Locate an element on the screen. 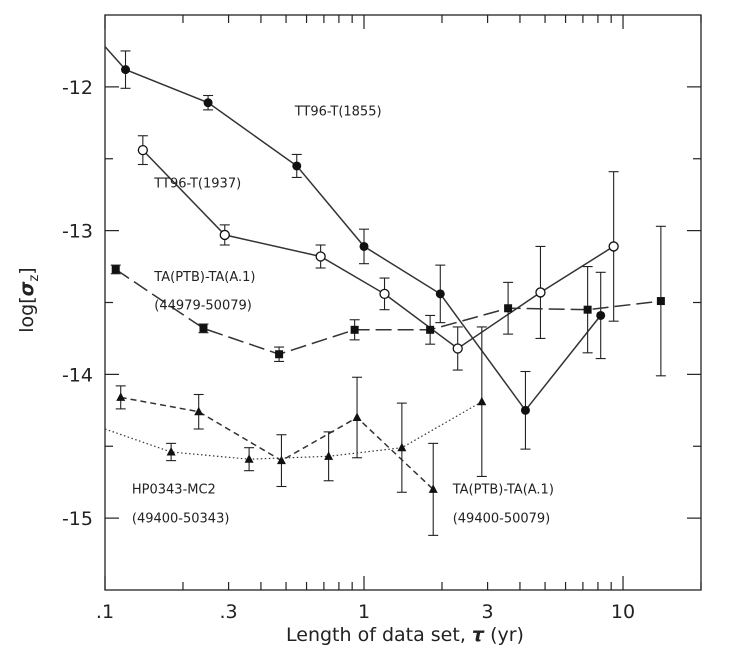  x-axis-title-unit: (yr) is located at coordinates (507, 635).